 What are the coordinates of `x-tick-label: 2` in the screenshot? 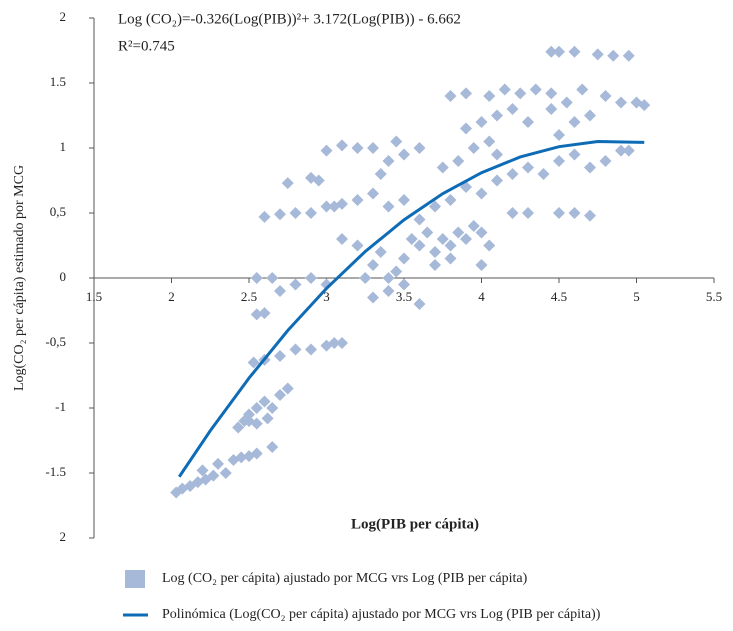 It's located at (171, 296).